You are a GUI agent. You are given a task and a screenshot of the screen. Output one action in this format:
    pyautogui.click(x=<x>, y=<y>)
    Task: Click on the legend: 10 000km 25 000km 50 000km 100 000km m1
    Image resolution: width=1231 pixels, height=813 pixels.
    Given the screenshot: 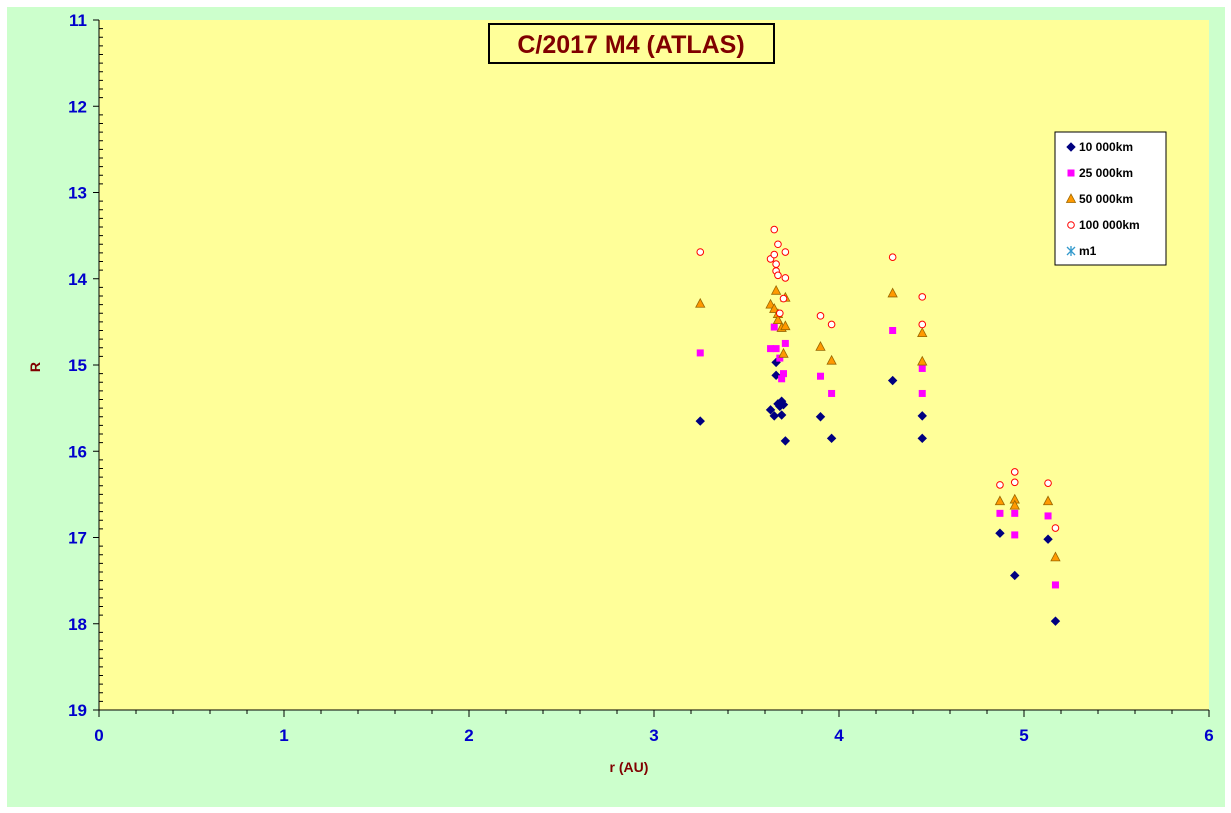 What is the action you would take?
    pyautogui.click(x=1110, y=198)
    